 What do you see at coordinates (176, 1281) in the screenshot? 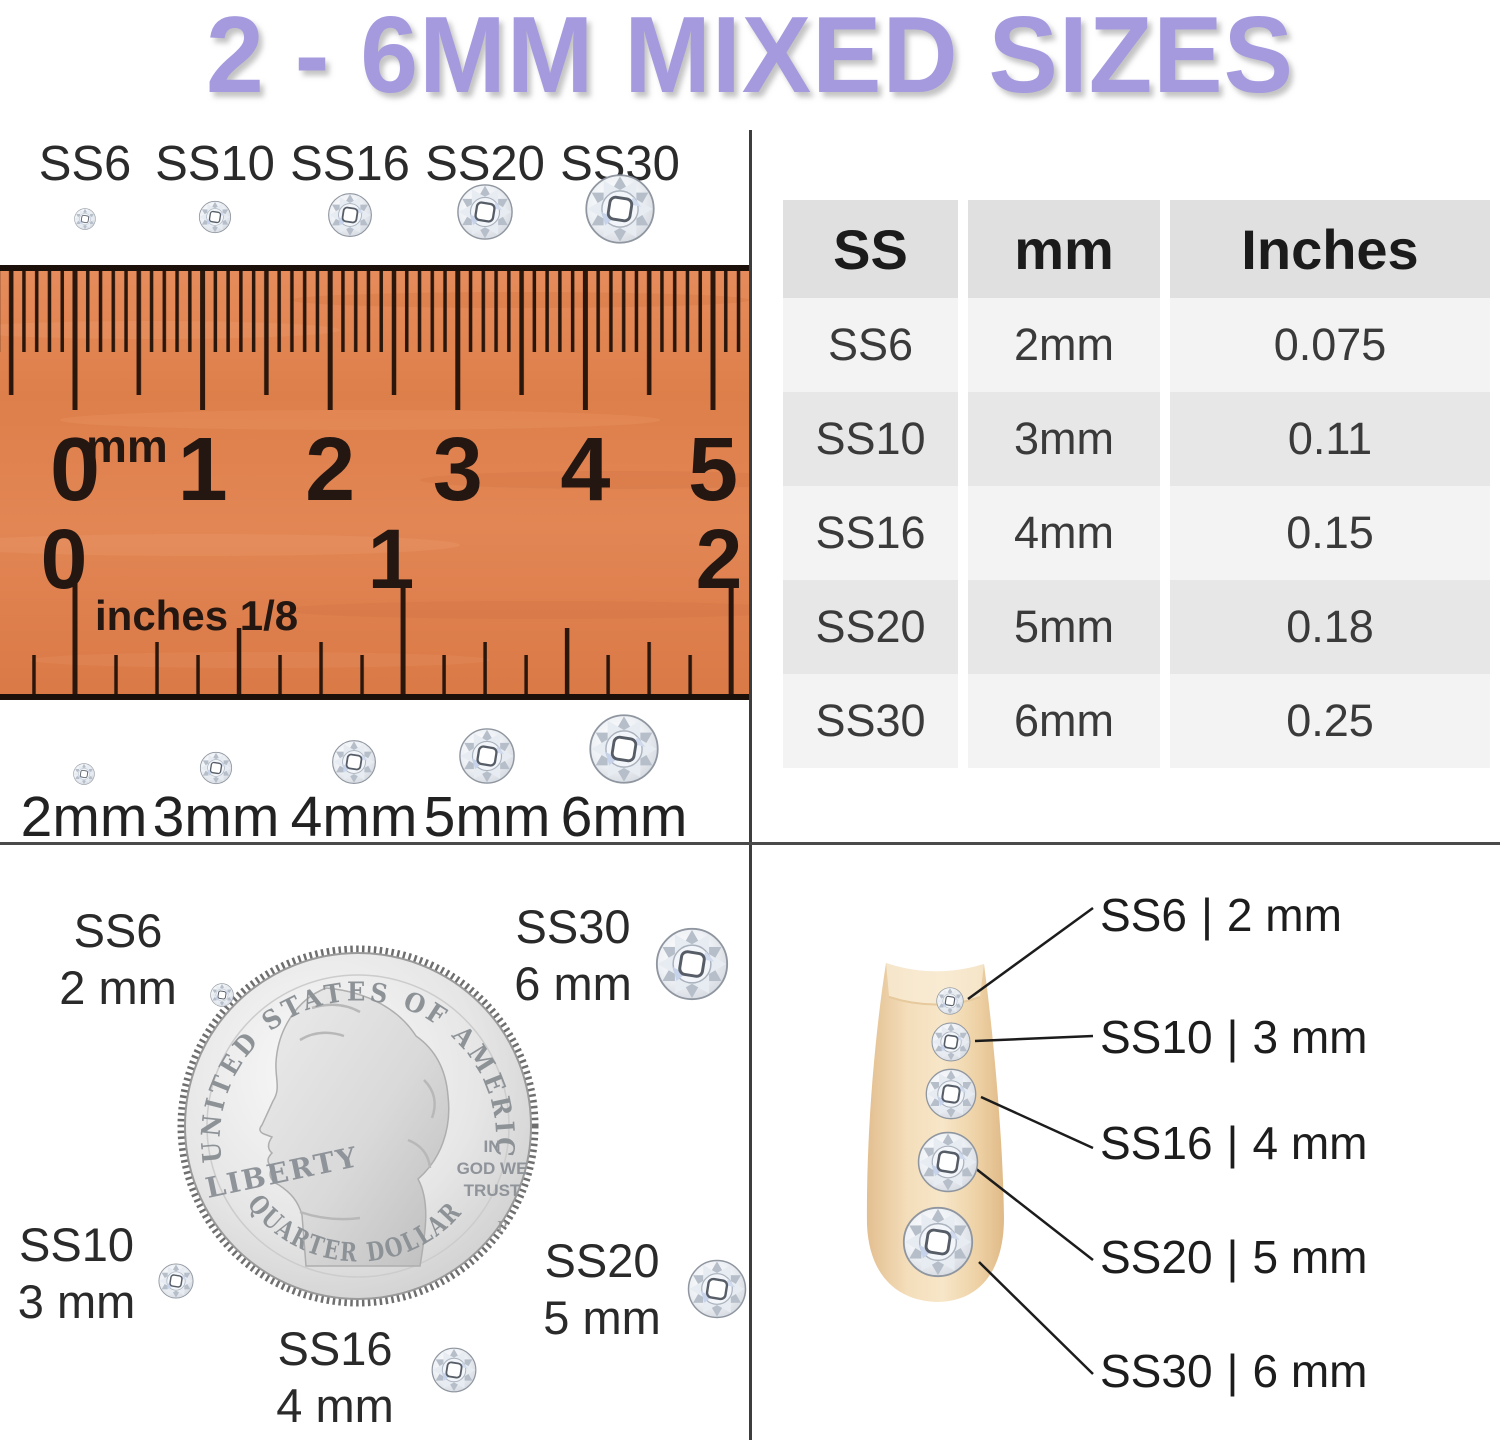
I see `rhinestone-ss10-coin` at bounding box center [176, 1281].